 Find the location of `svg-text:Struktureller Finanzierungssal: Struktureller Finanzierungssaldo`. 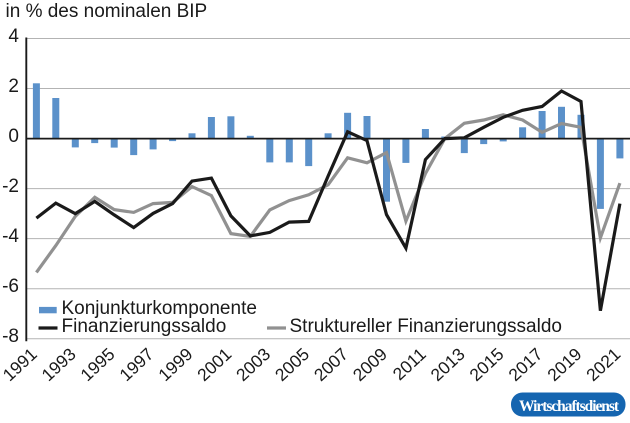

svg-text:Struktureller Finanzierungssal: Struktureller Finanzierungssaldo is located at coordinates (426, 326).